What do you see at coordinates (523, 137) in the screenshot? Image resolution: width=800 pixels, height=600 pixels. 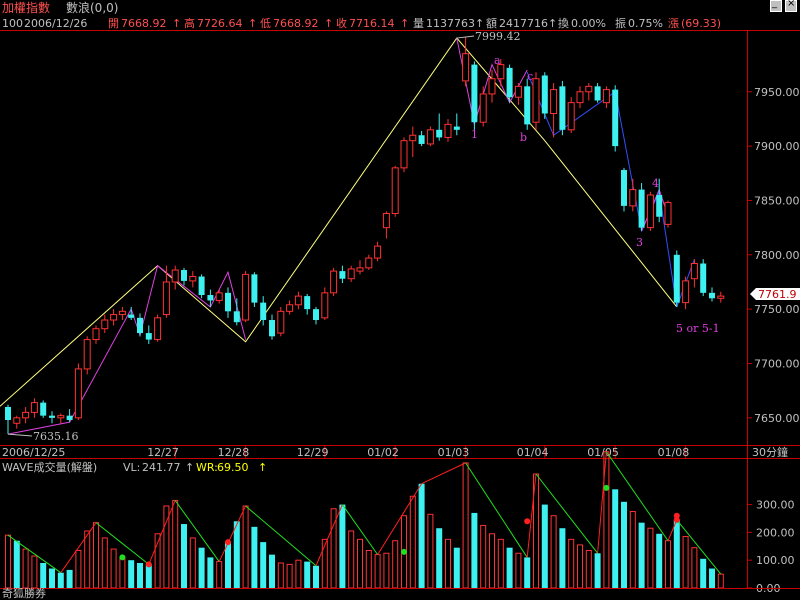 I see `wave-label-b: b` at bounding box center [523, 137].